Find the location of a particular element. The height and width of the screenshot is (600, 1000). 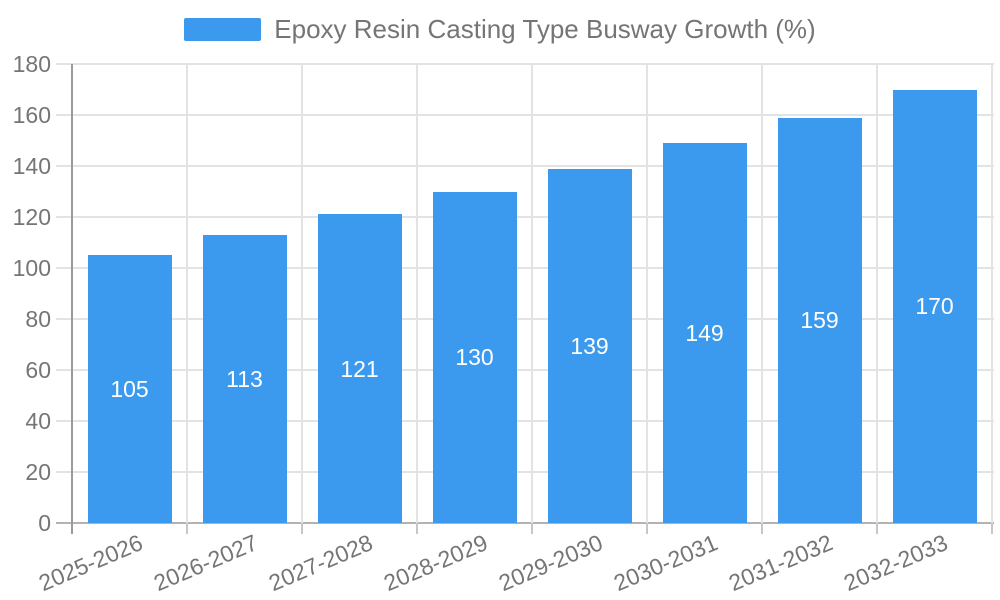

x-tick-label: 2029-2030 is located at coordinates (550, 563).